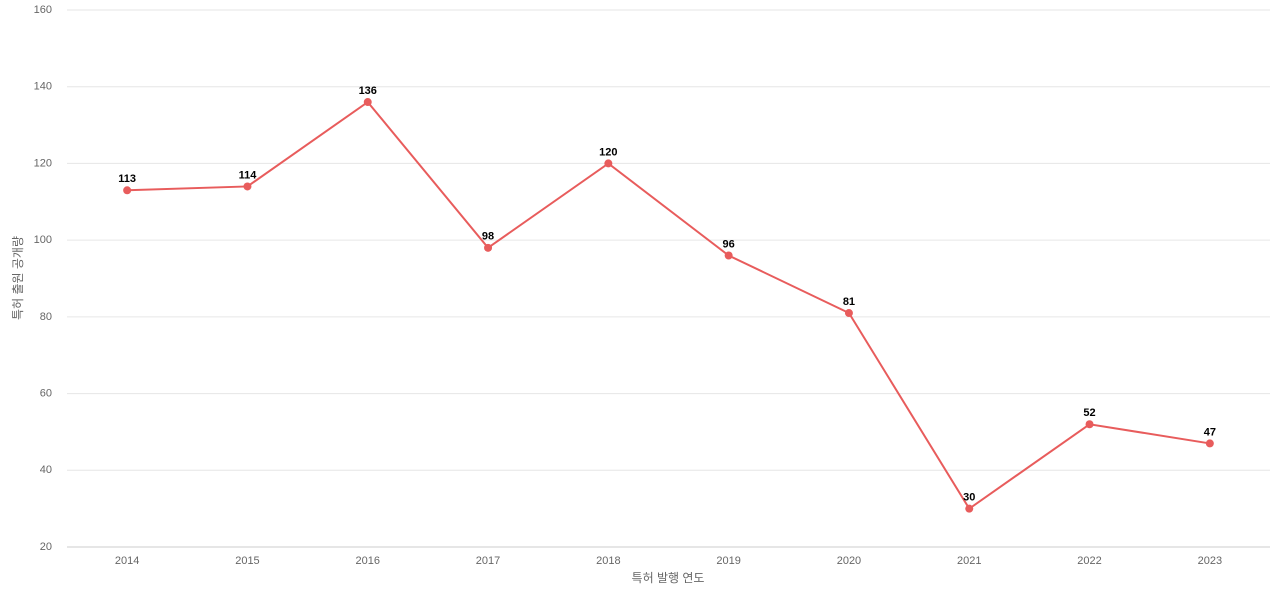  Describe the element at coordinates (127, 561) in the screenshot. I see `x-tick-label: 2014` at that location.